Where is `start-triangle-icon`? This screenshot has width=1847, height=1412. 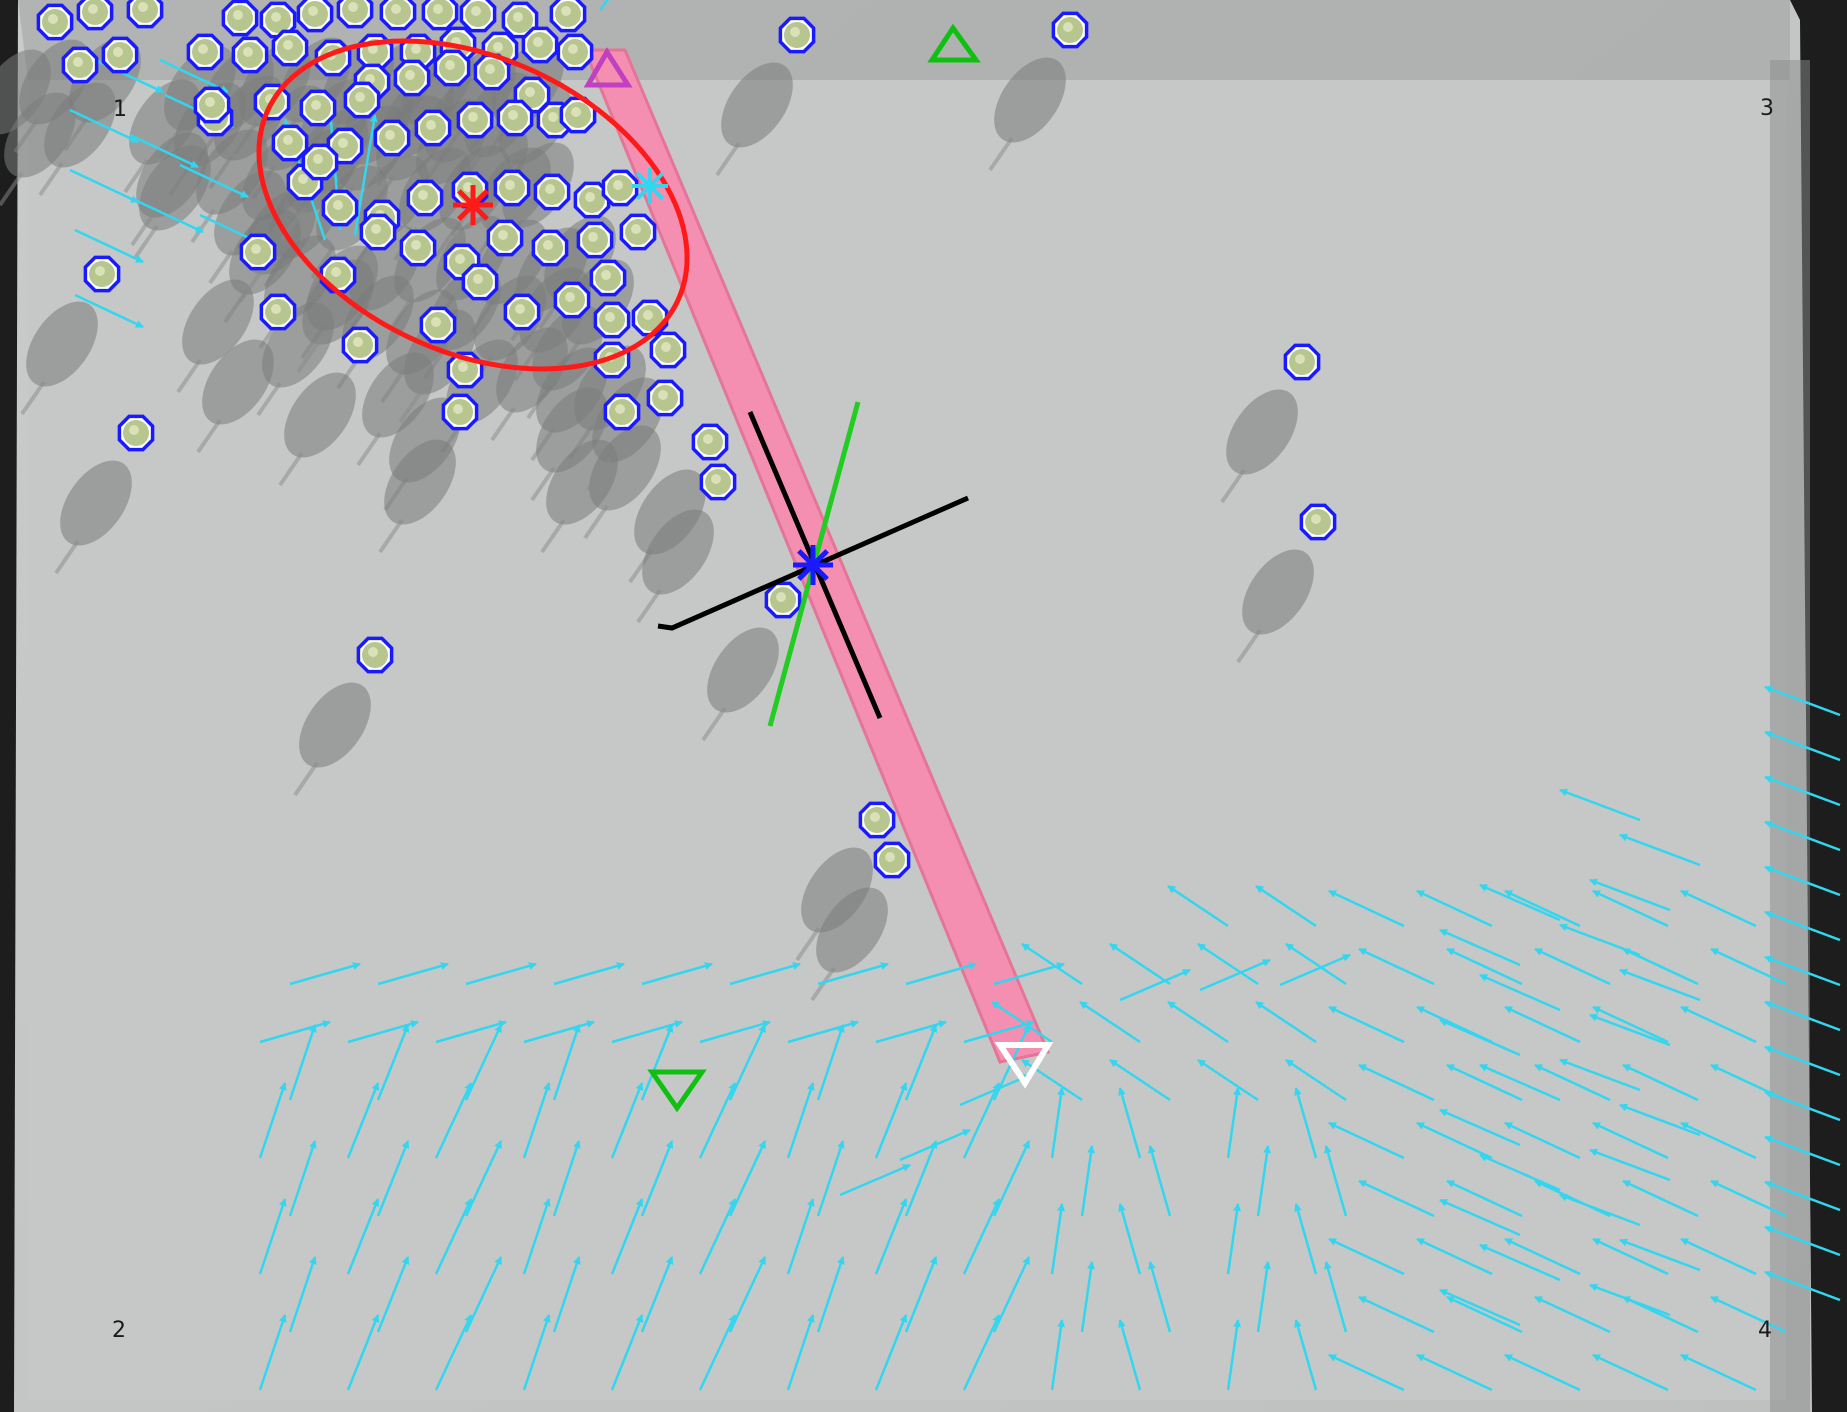
start-triangle-icon is located at coordinates (608, 67).